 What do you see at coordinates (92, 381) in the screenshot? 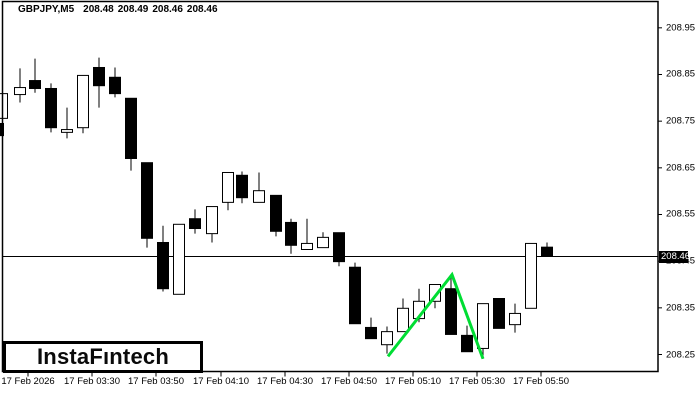
I see `time-tick-label: 17 Feb 03:30` at bounding box center [92, 381].